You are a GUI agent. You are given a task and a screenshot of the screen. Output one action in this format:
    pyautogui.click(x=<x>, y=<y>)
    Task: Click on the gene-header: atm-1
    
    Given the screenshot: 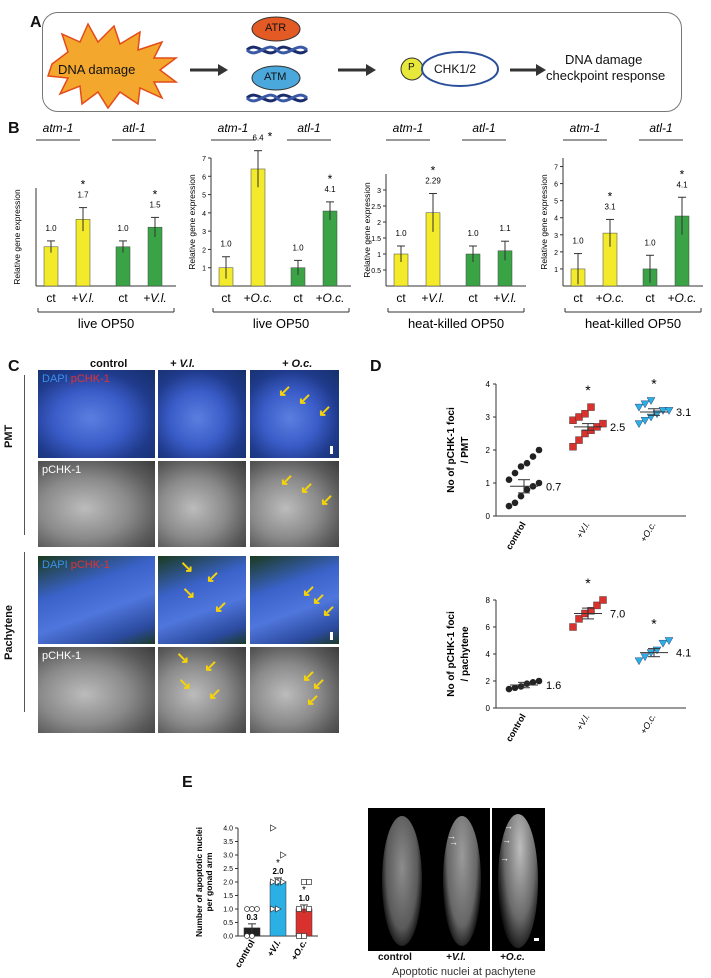 What is the action you would take?
    pyautogui.click(x=408, y=128)
    